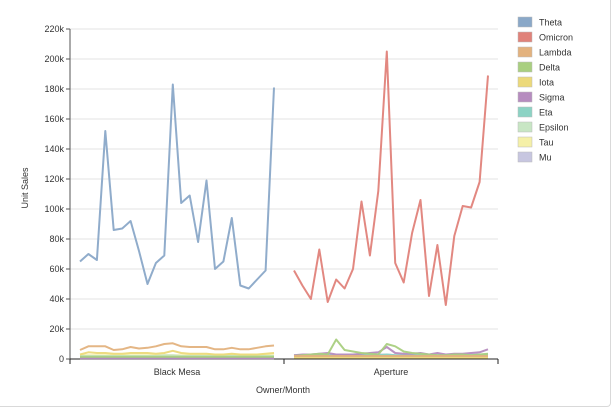 This screenshot has width=615, height=411. Describe the element at coordinates (554, 128) in the screenshot. I see `legend-label: Epsilon` at that location.